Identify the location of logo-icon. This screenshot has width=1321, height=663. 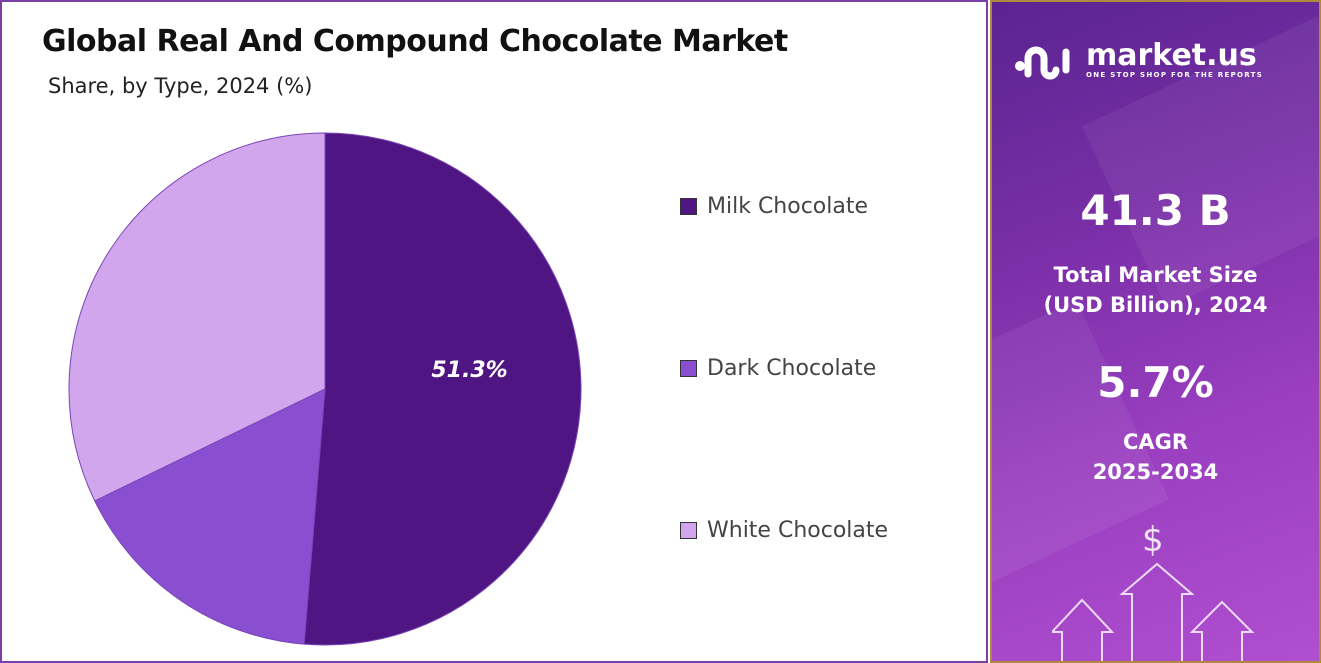
(1042, 63).